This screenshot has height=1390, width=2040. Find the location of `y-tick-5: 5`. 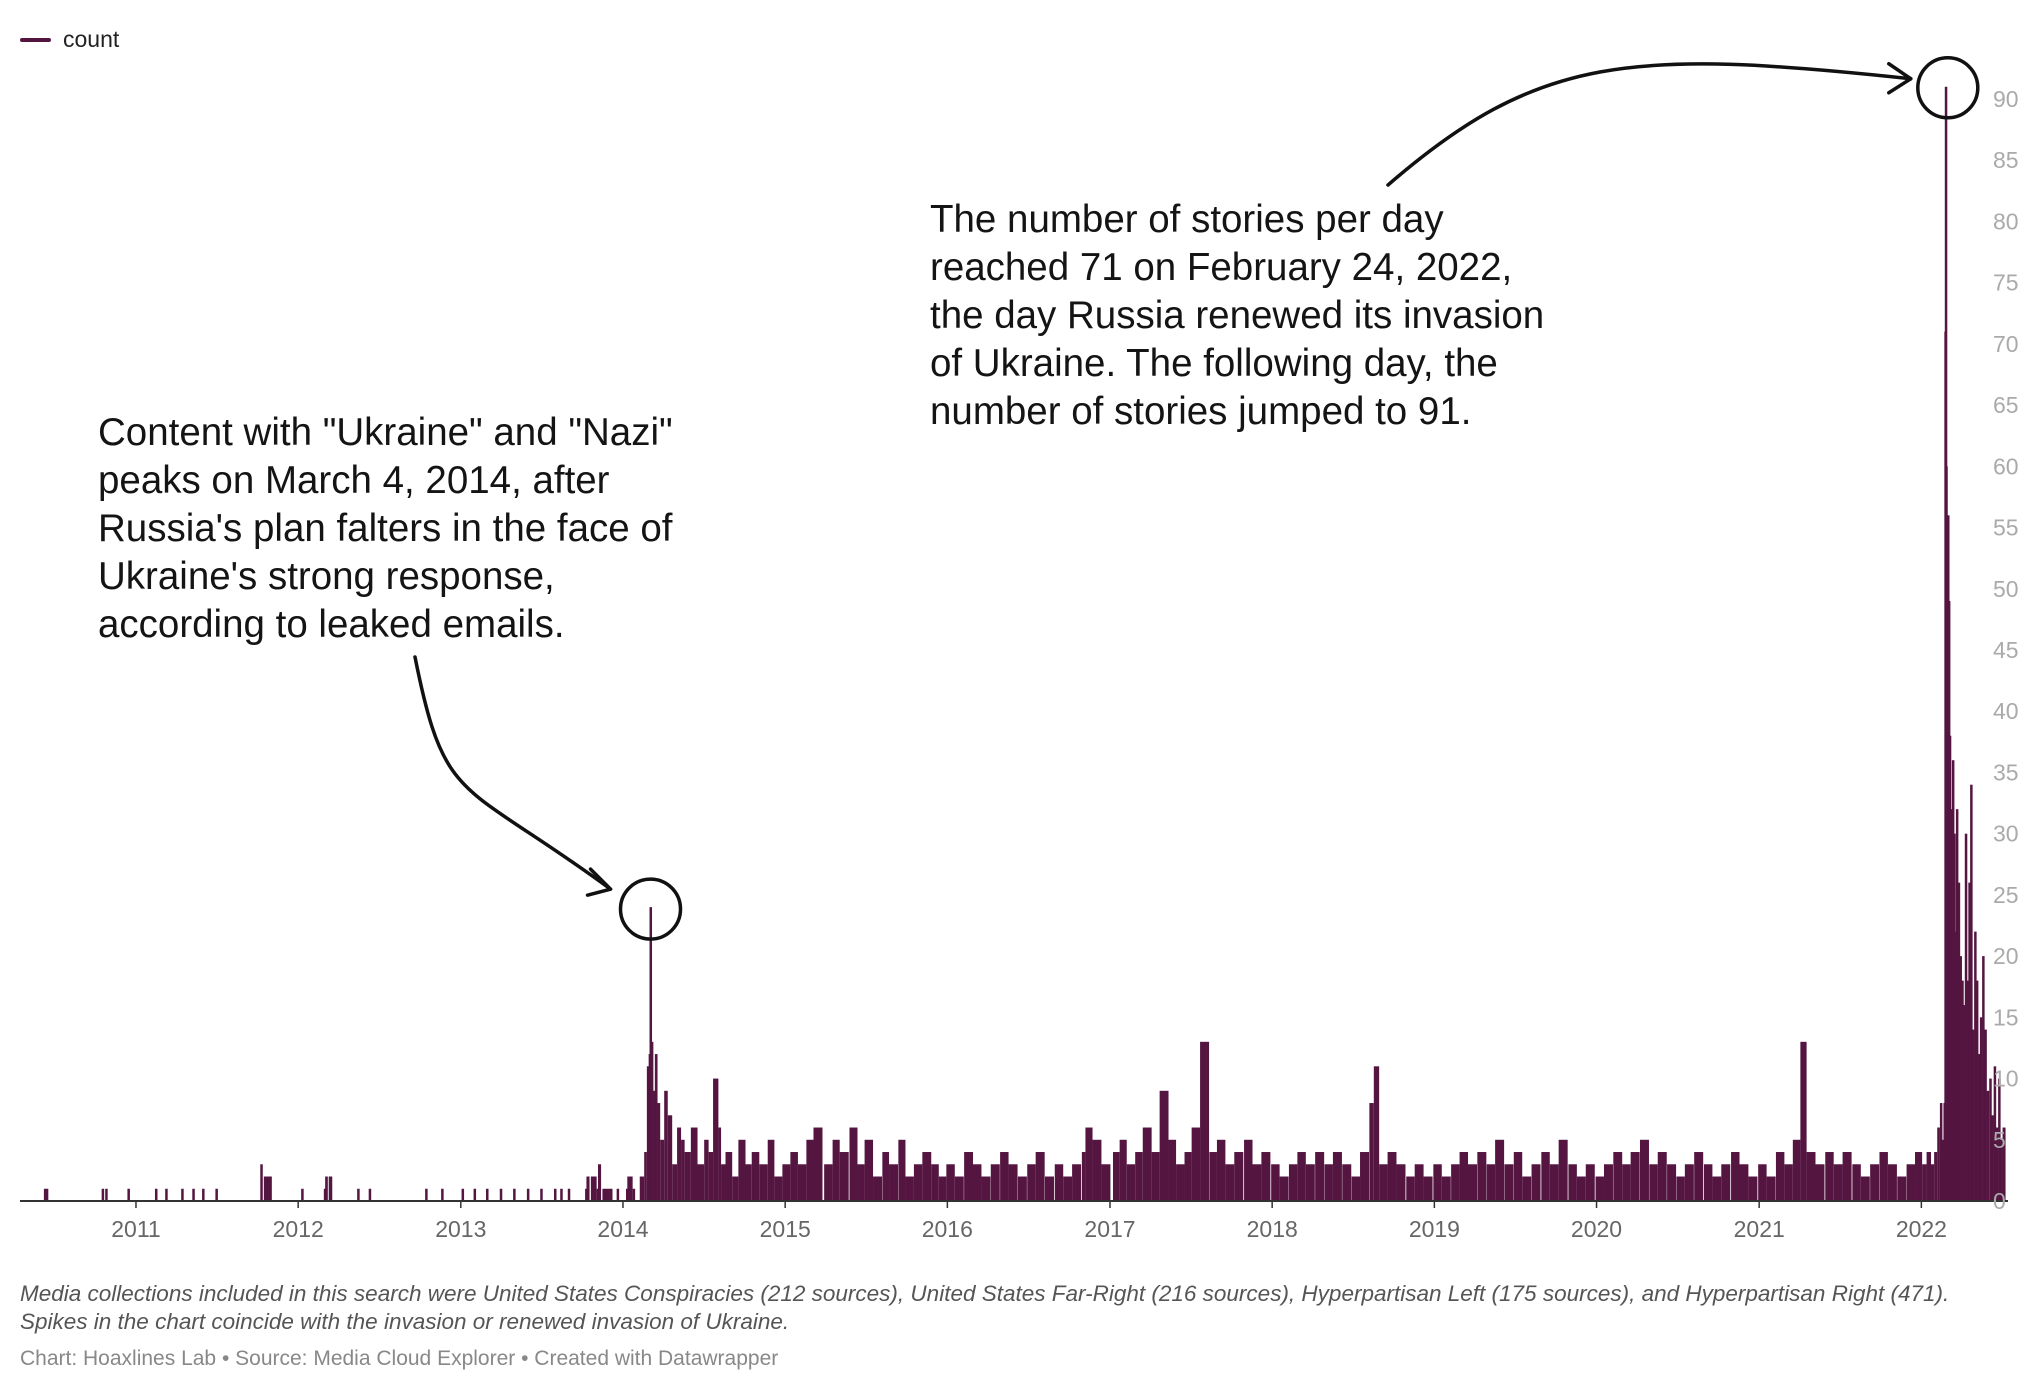

y-tick-5: 5 is located at coordinates (1999, 1140).